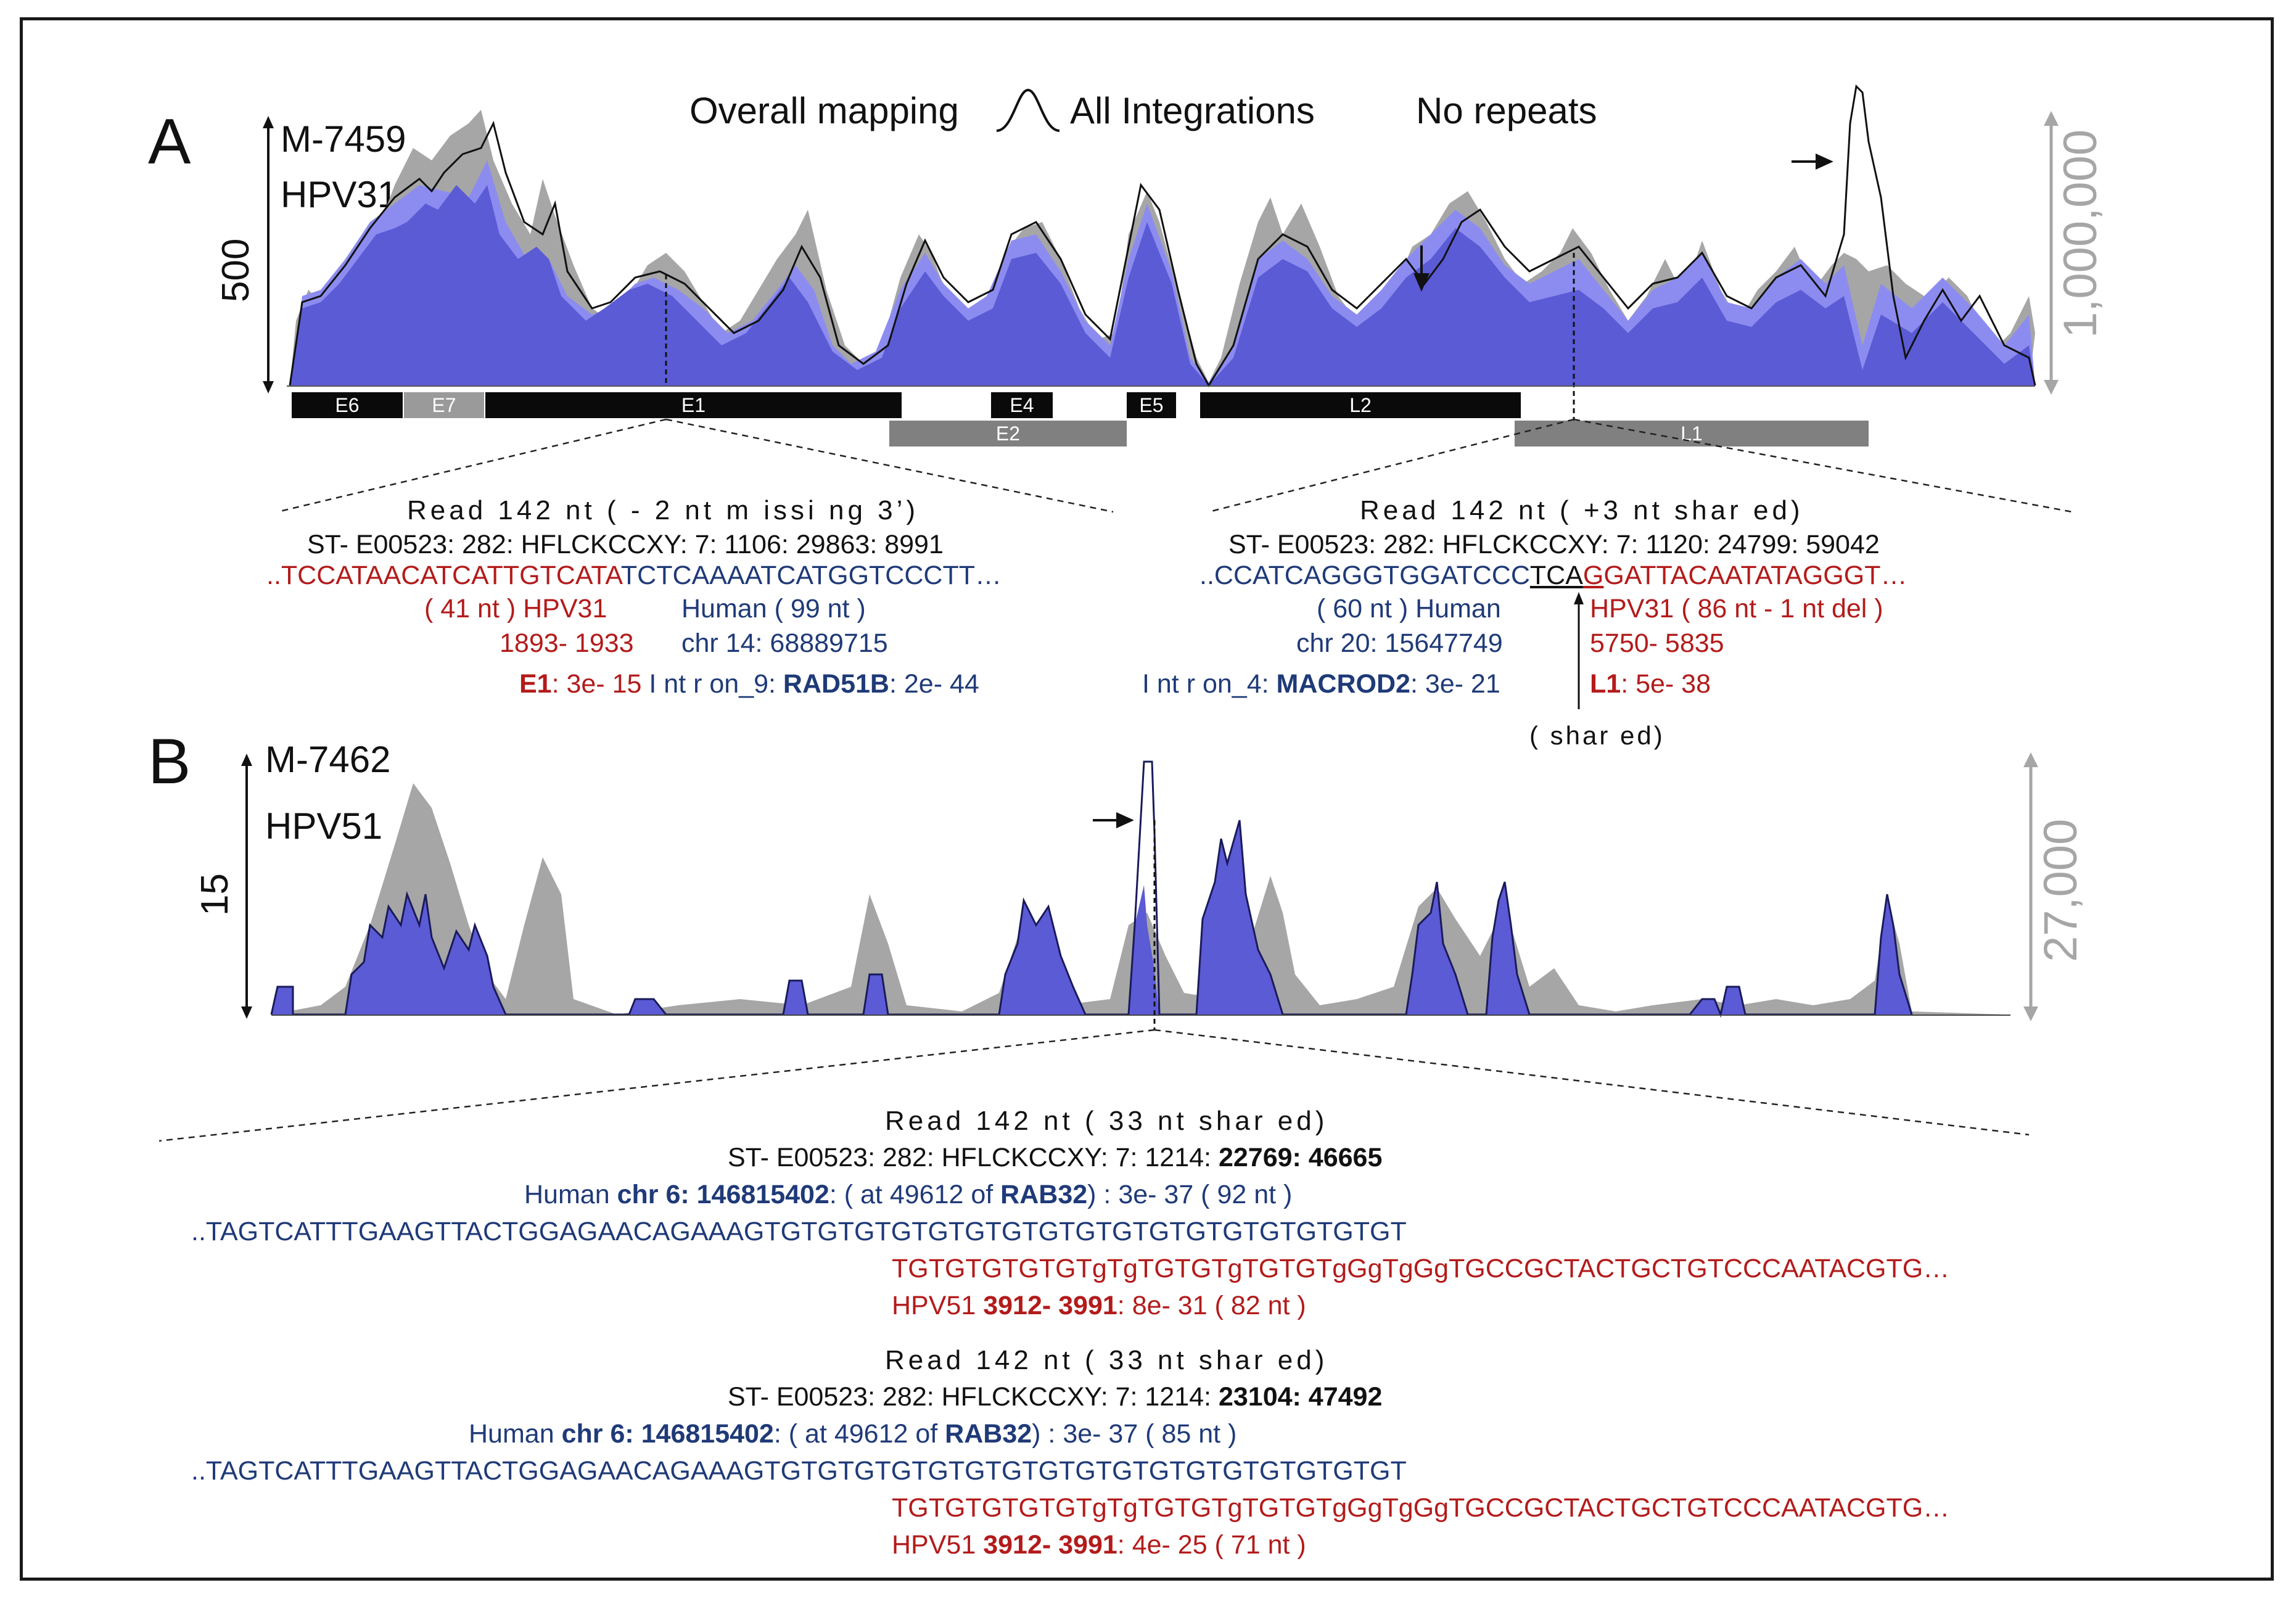  I want to click on read-a-left-human-evalue: : 2e- 44, so click(934, 684).